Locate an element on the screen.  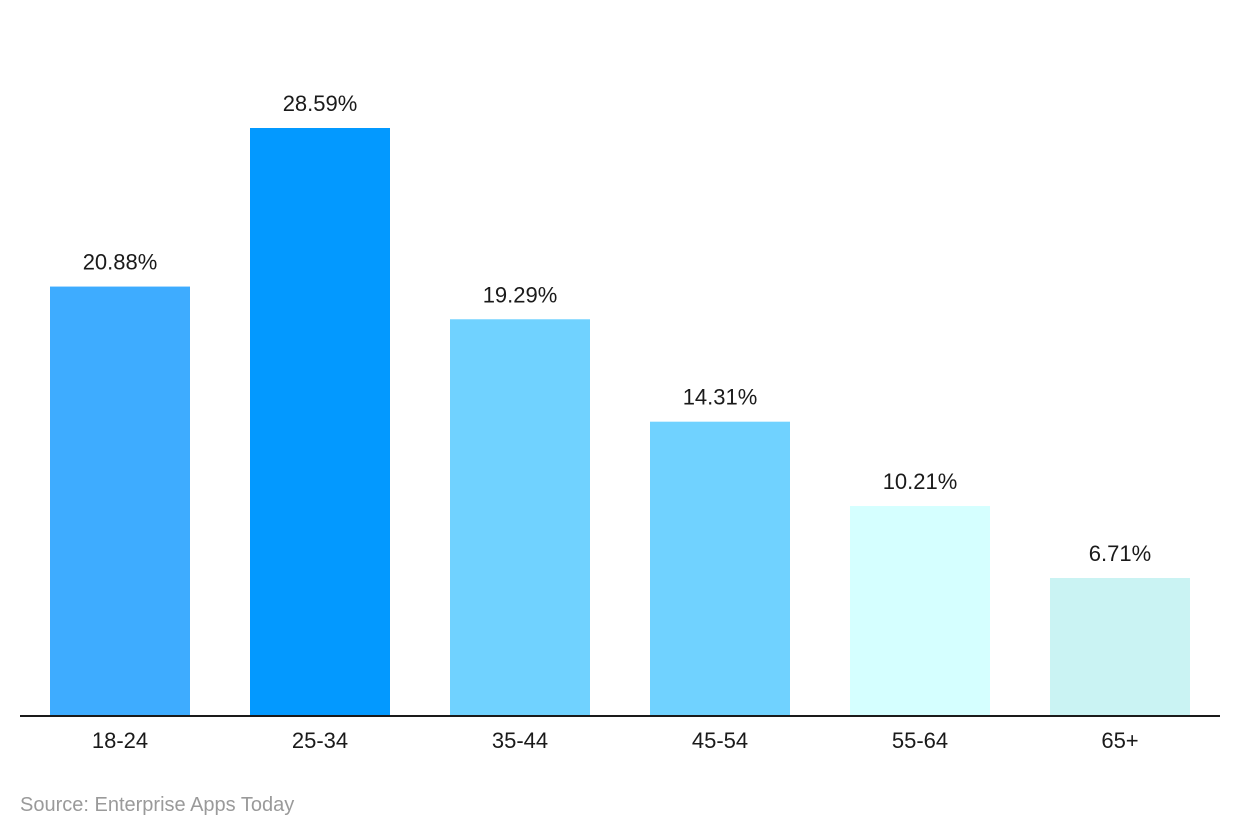
bar-65+ is located at coordinates (1120, 646).